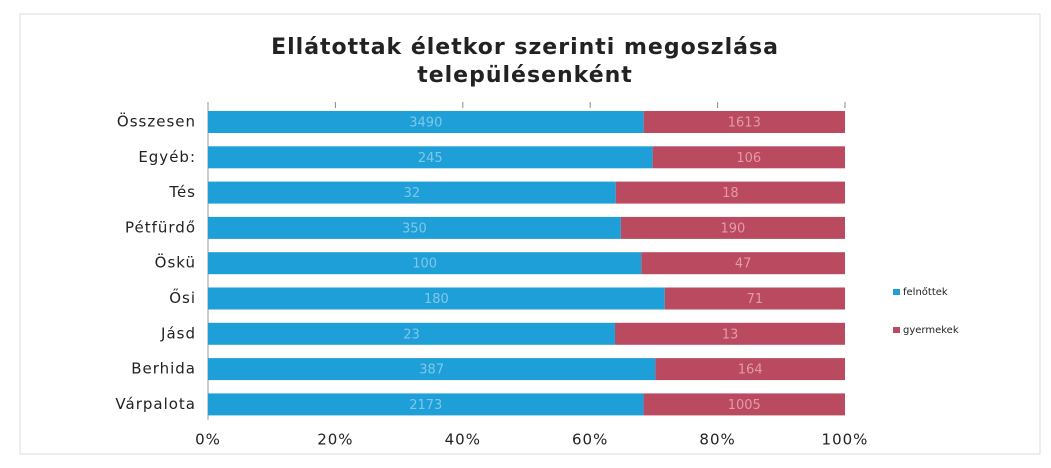 The height and width of the screenshot is (468, 1051). I want to click on legend-label: gyermekek, so click(931, 330).